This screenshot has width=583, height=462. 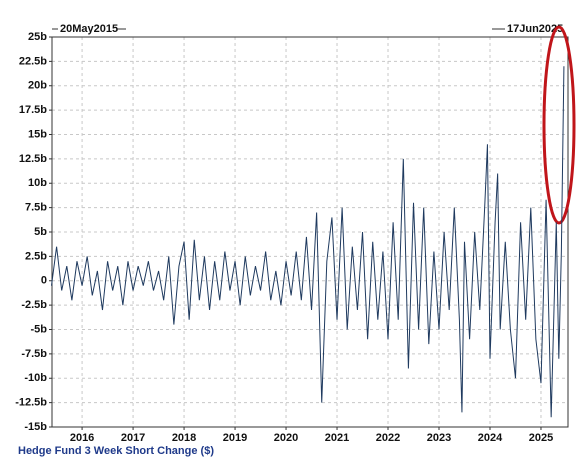 What do you see at coordinates (44, 281) in the screenshot?
I see `y-tick-label: 0` at bounding box center [44, 281].